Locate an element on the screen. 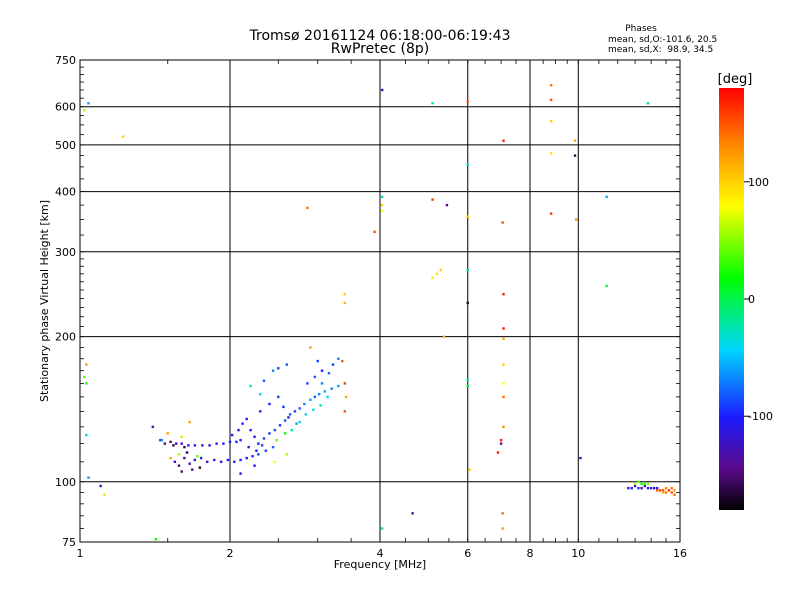 The image size is (800, 600). x-tick-label: 10 is located at coordinates (578, 553).